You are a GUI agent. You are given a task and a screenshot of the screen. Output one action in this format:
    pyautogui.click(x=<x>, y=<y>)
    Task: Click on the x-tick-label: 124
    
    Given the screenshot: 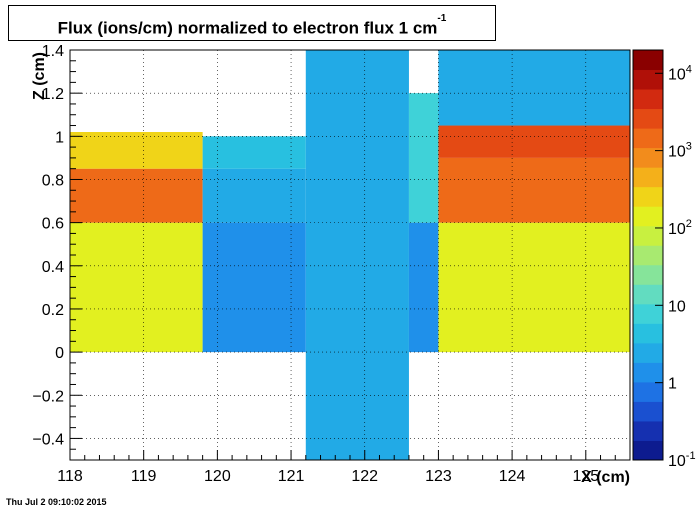 What is the action you would take?
    pyautogui.click(x=512, y=476)
    